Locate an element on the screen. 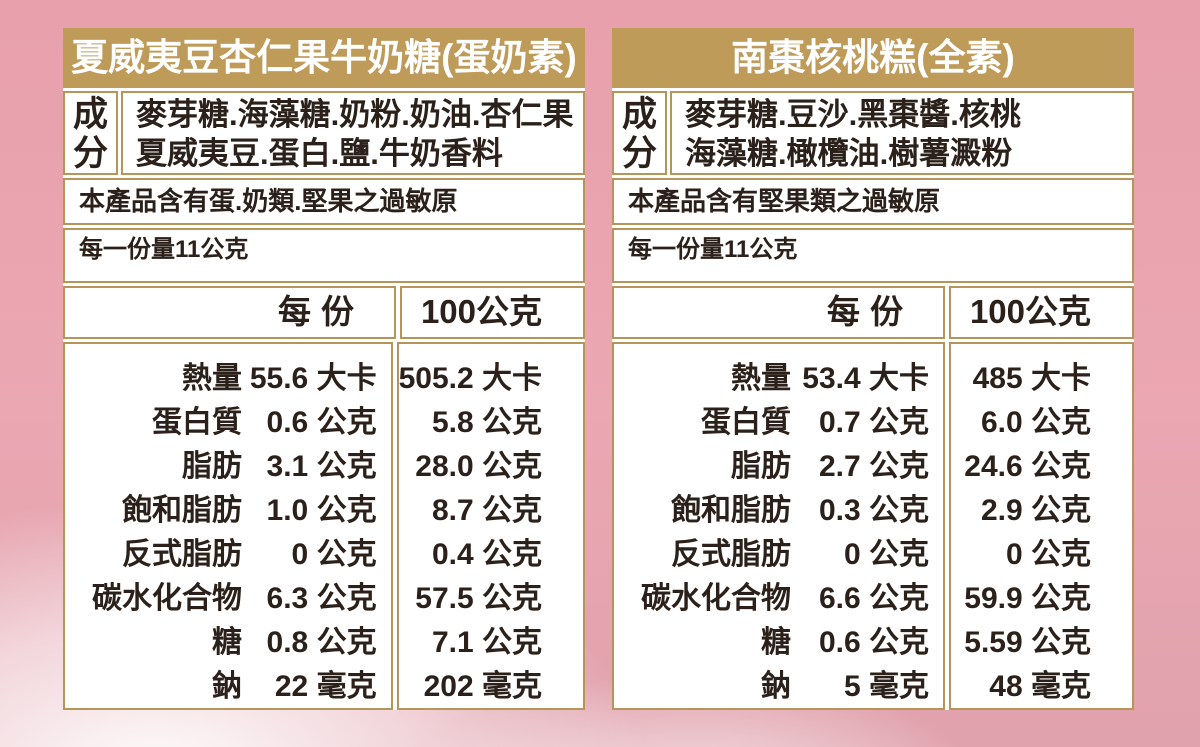 The width and height of the screenshot is (1200, 747). nutrition-row: 24.6 公克 is located at coordinates (1041, 468).